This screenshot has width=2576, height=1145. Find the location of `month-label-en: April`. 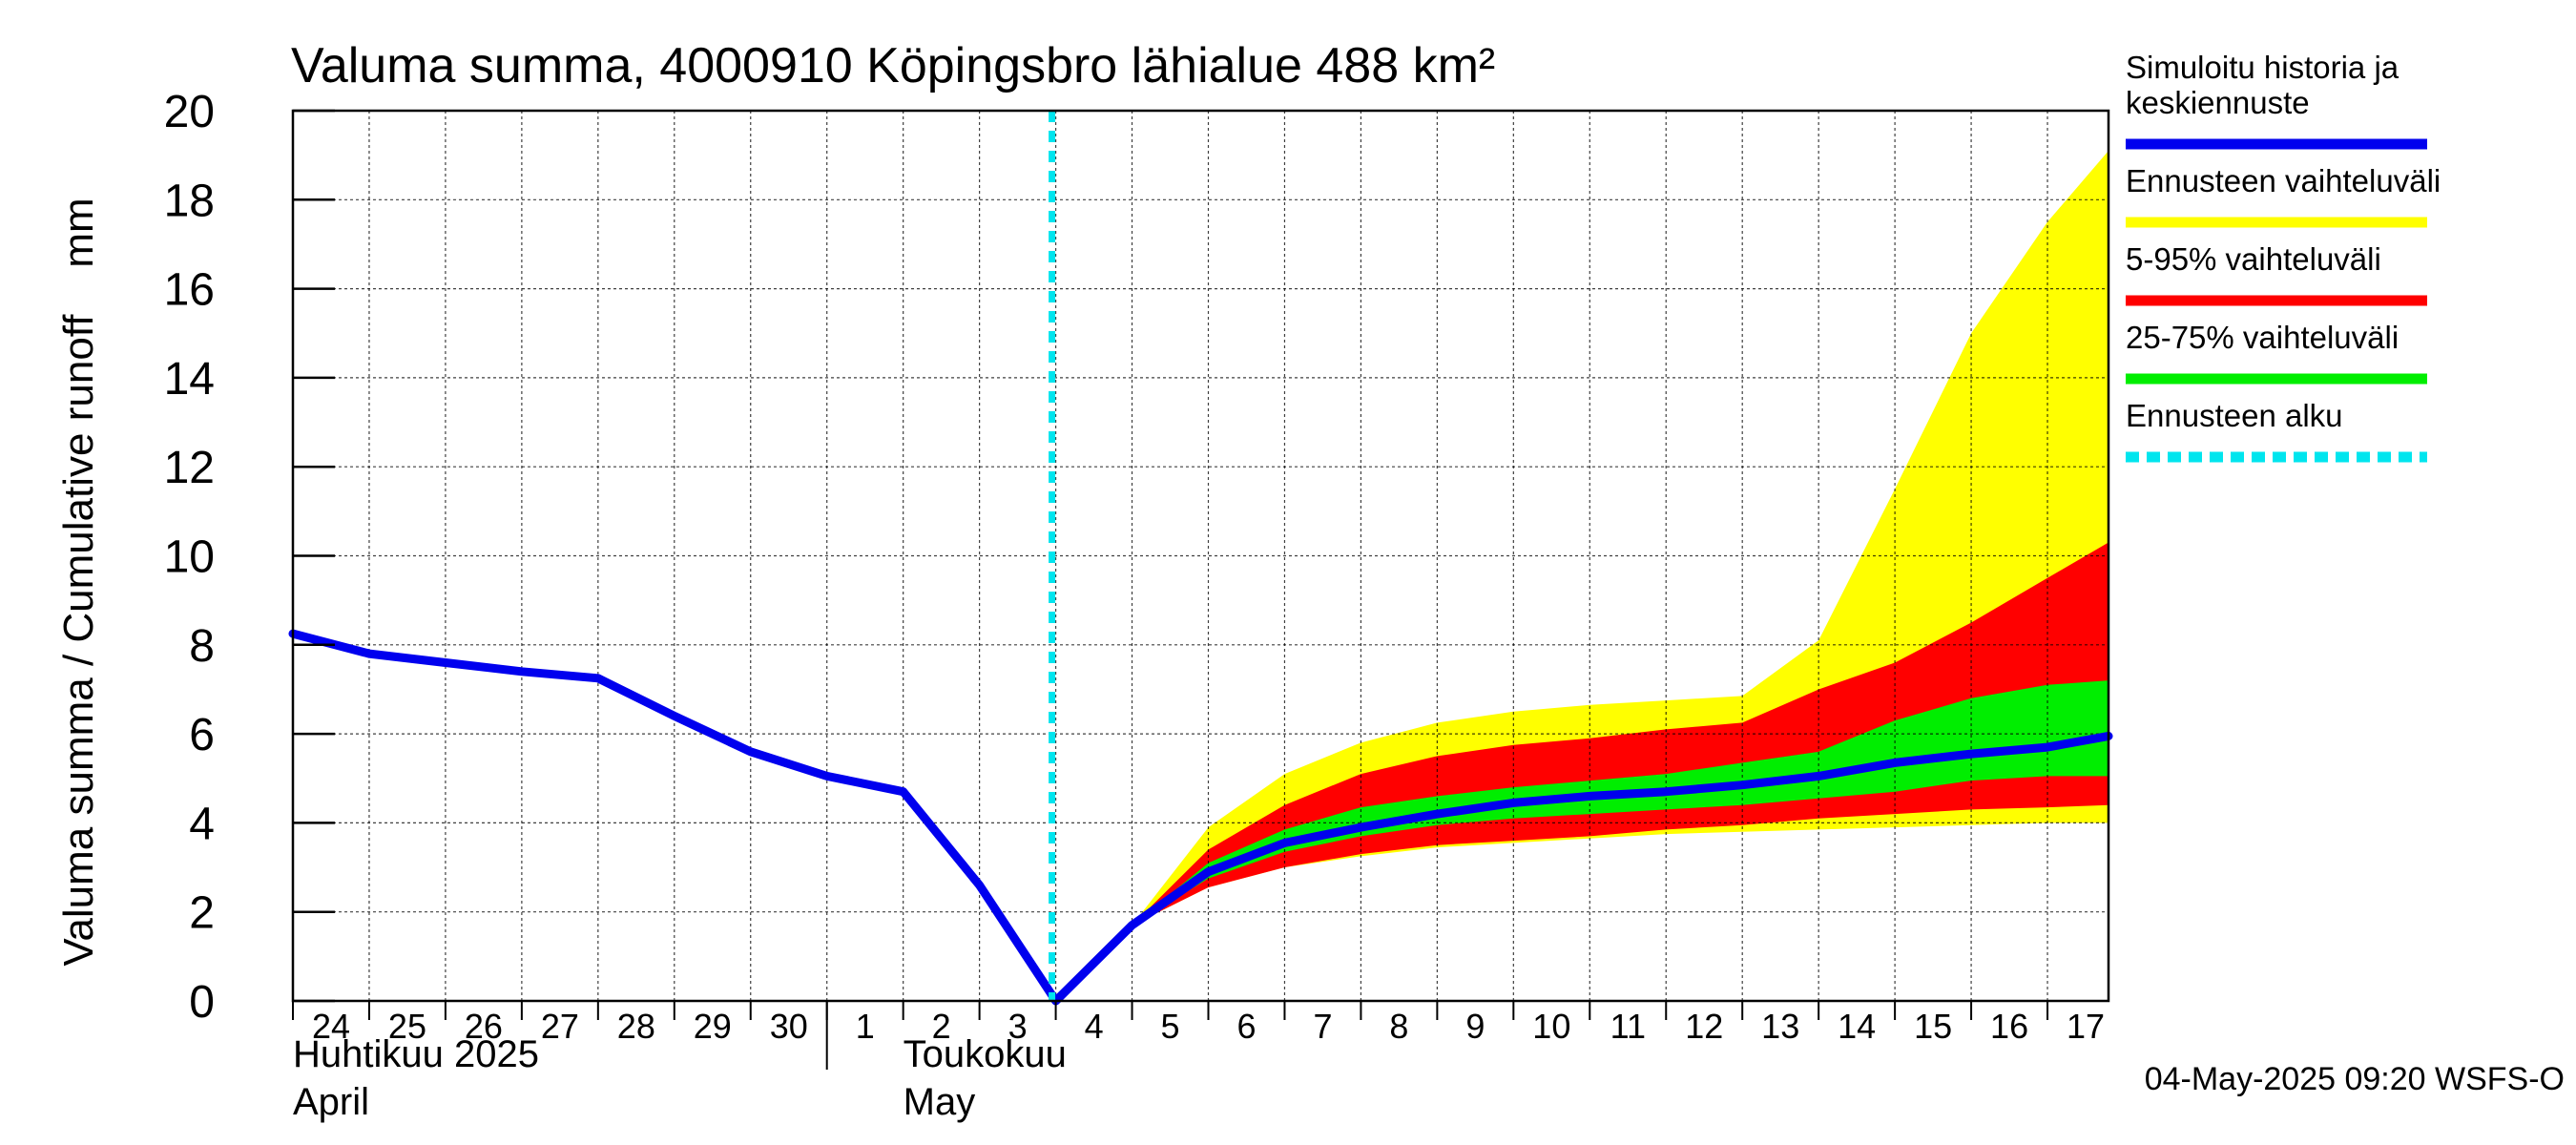

month-label-en: April is located at coordinates (331, 1102).